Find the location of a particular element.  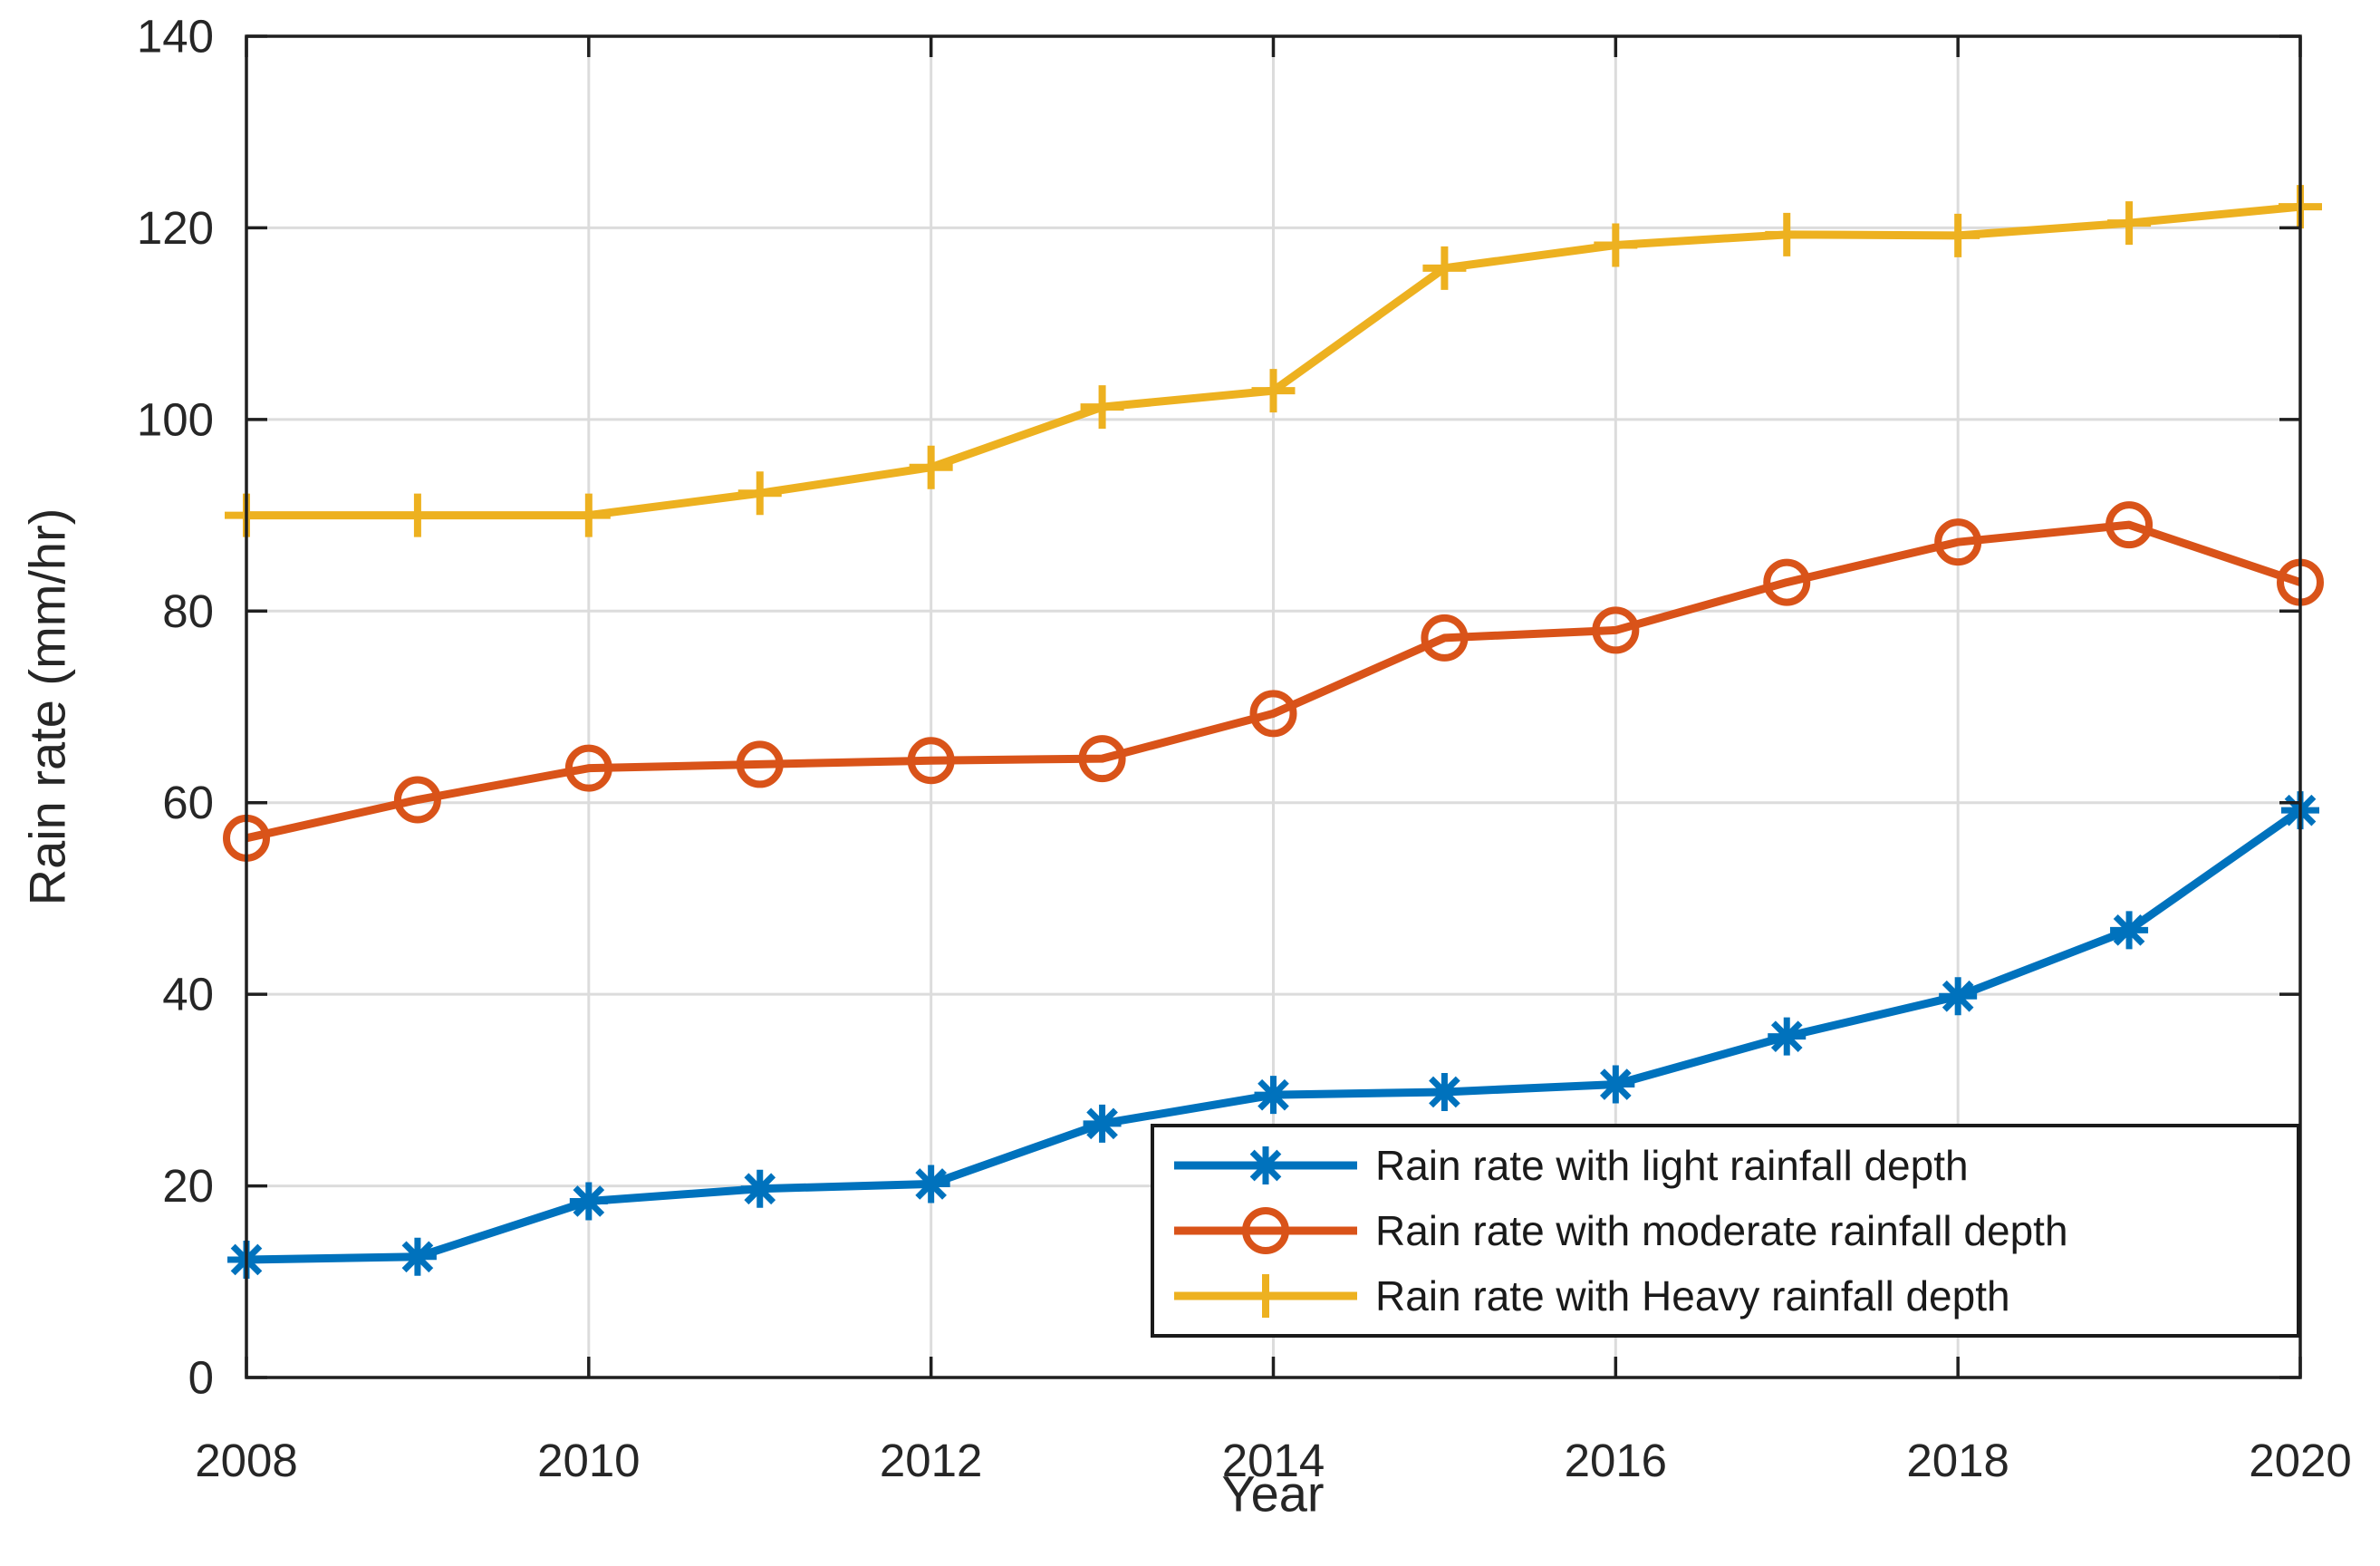

legend-sample-line is located at coordinates (1265, 1165).